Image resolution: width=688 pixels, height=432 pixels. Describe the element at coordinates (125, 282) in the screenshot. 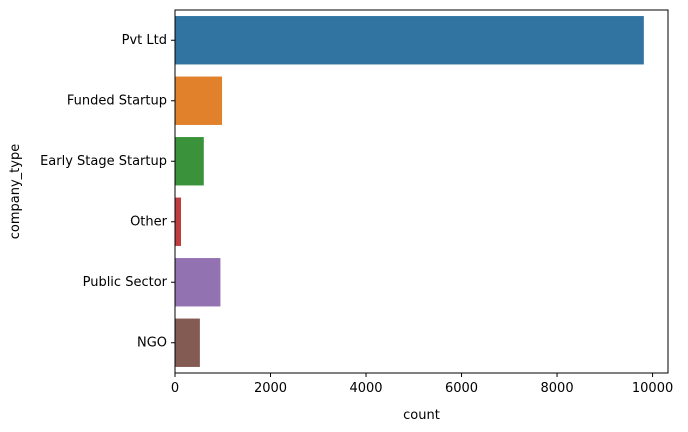

I see `y-tick-label: Public Sector` at that location.